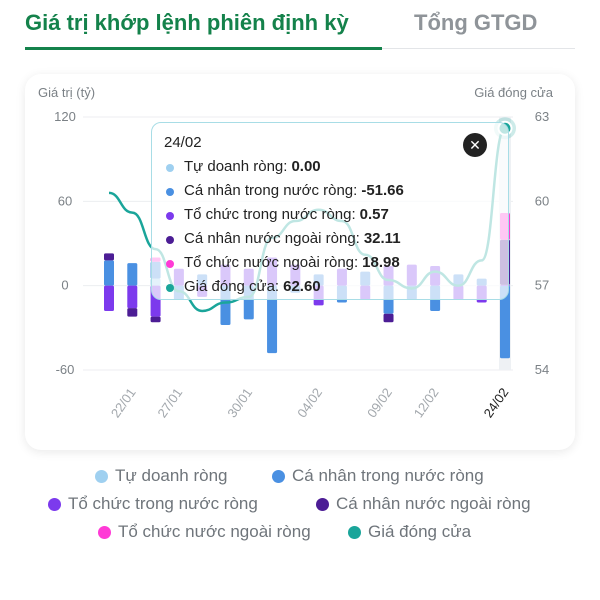  I want to click on x-axis-labels: 22/01 27/01 30/01 04/02 09/02 12/02 24/02, so click(310, 402).